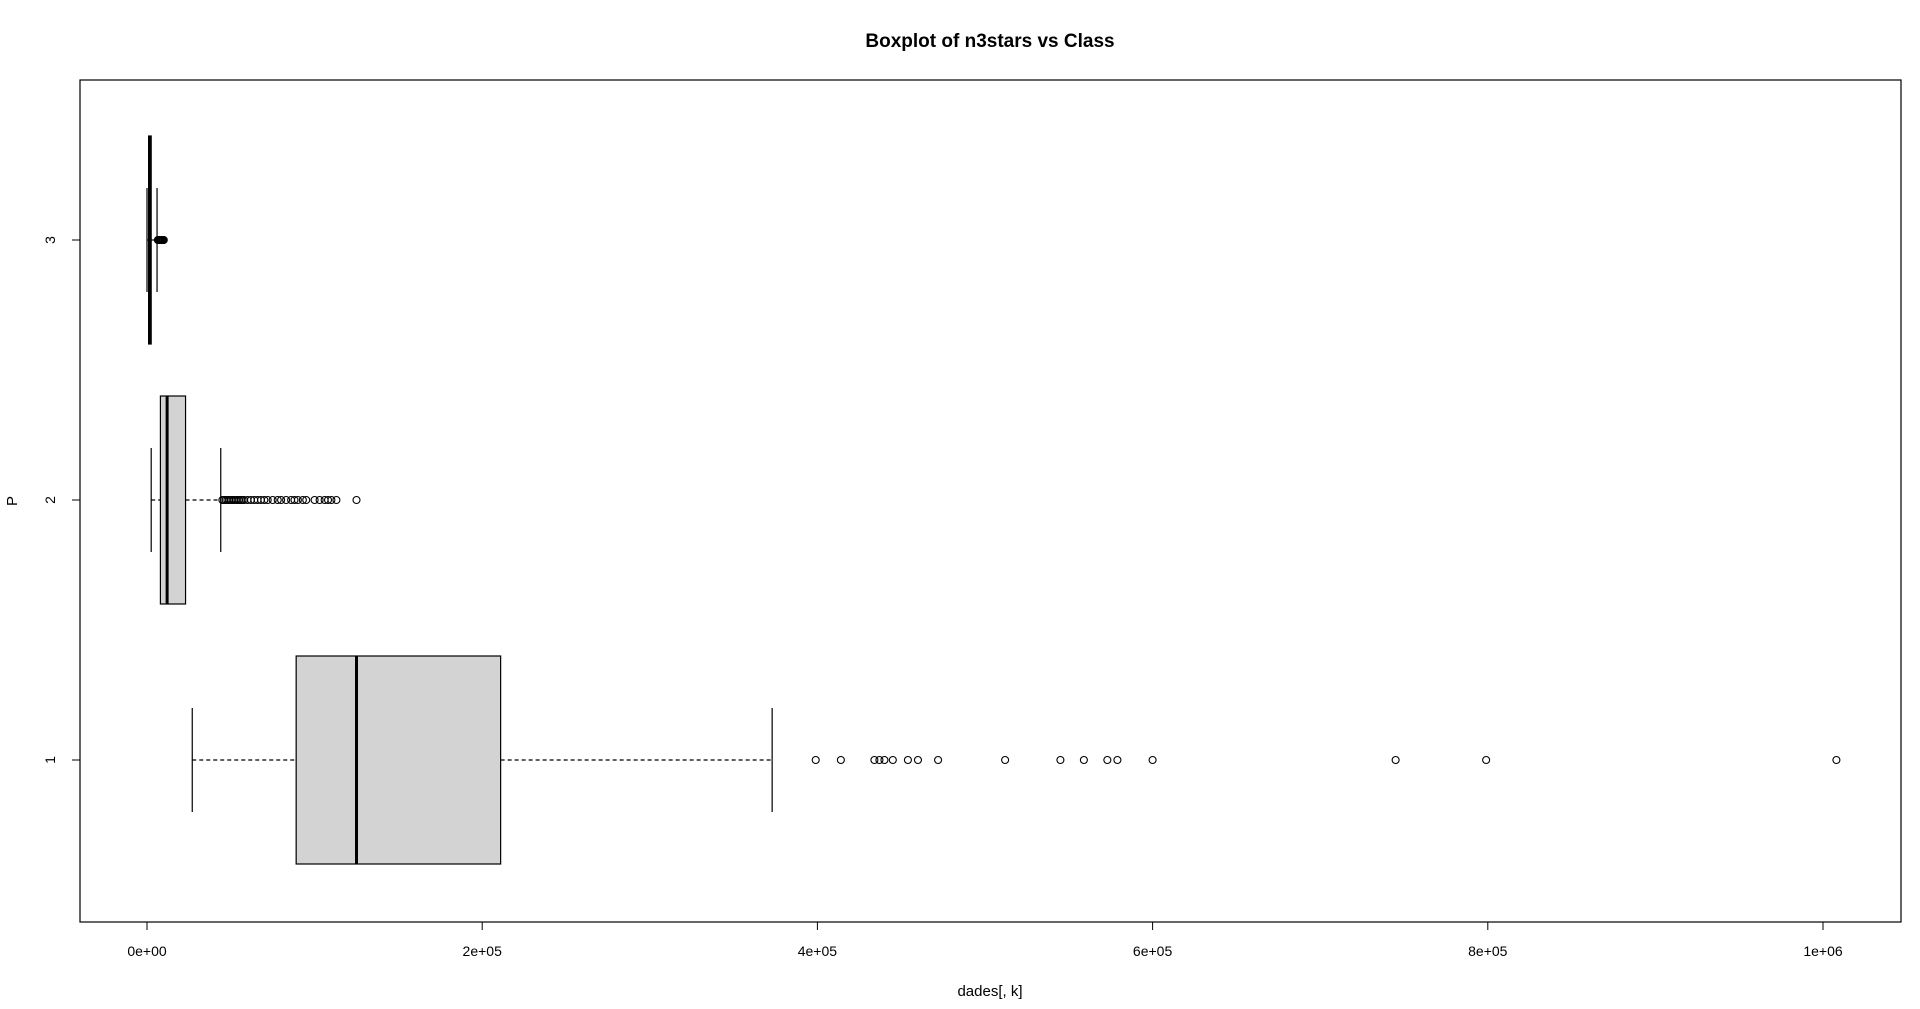 This screenshot has height=1009, width=1920. Describe the element at coordinates (50, 240) in the screenshot. I see `y-tick-label: 3` at that location.